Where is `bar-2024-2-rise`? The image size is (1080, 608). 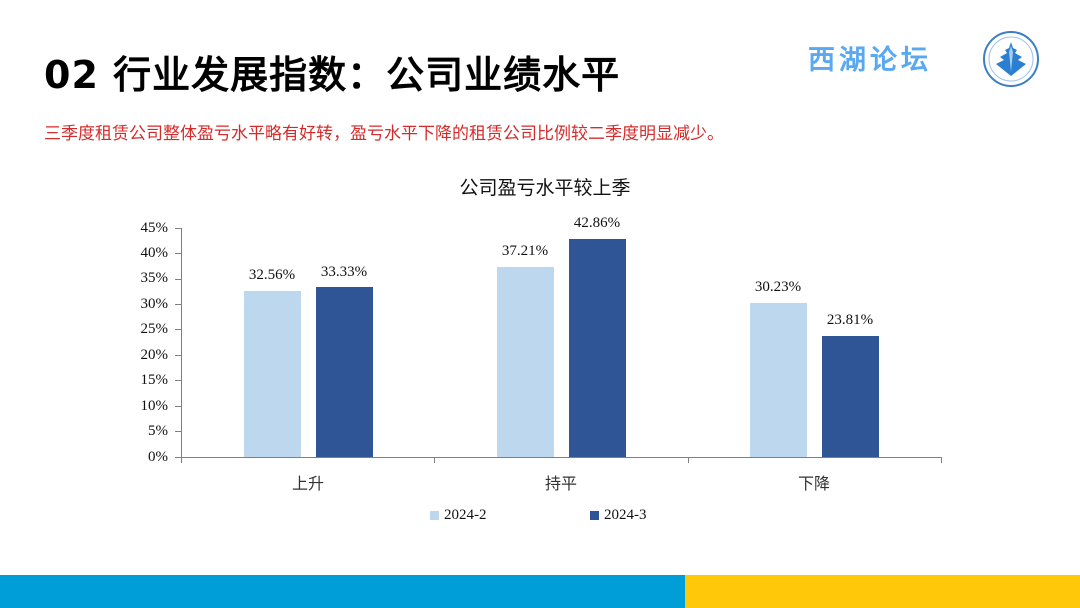 bar-2024-2-rise is located at coordinates (272, 374).